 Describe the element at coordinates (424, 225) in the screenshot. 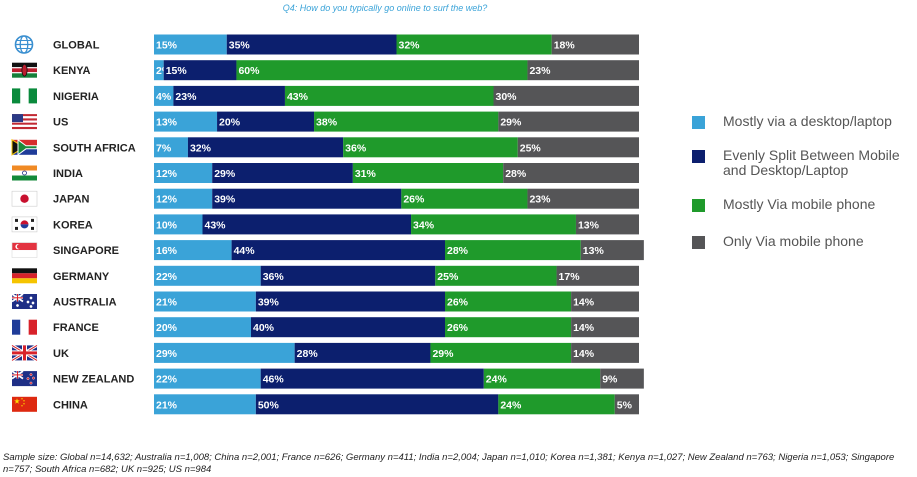

I see `value-label-mostly-mobile: 34%` at that location.